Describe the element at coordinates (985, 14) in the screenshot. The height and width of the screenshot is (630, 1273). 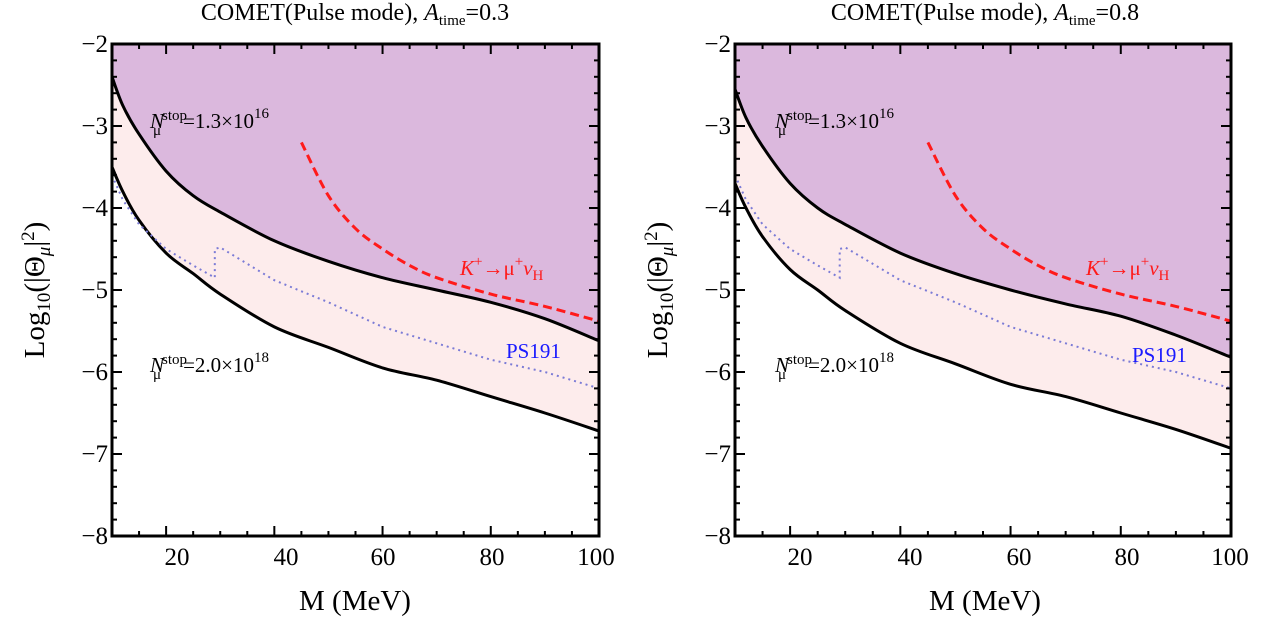
I see `chart-title: COMET(Pulse mode), Atime=0.8` at that location.